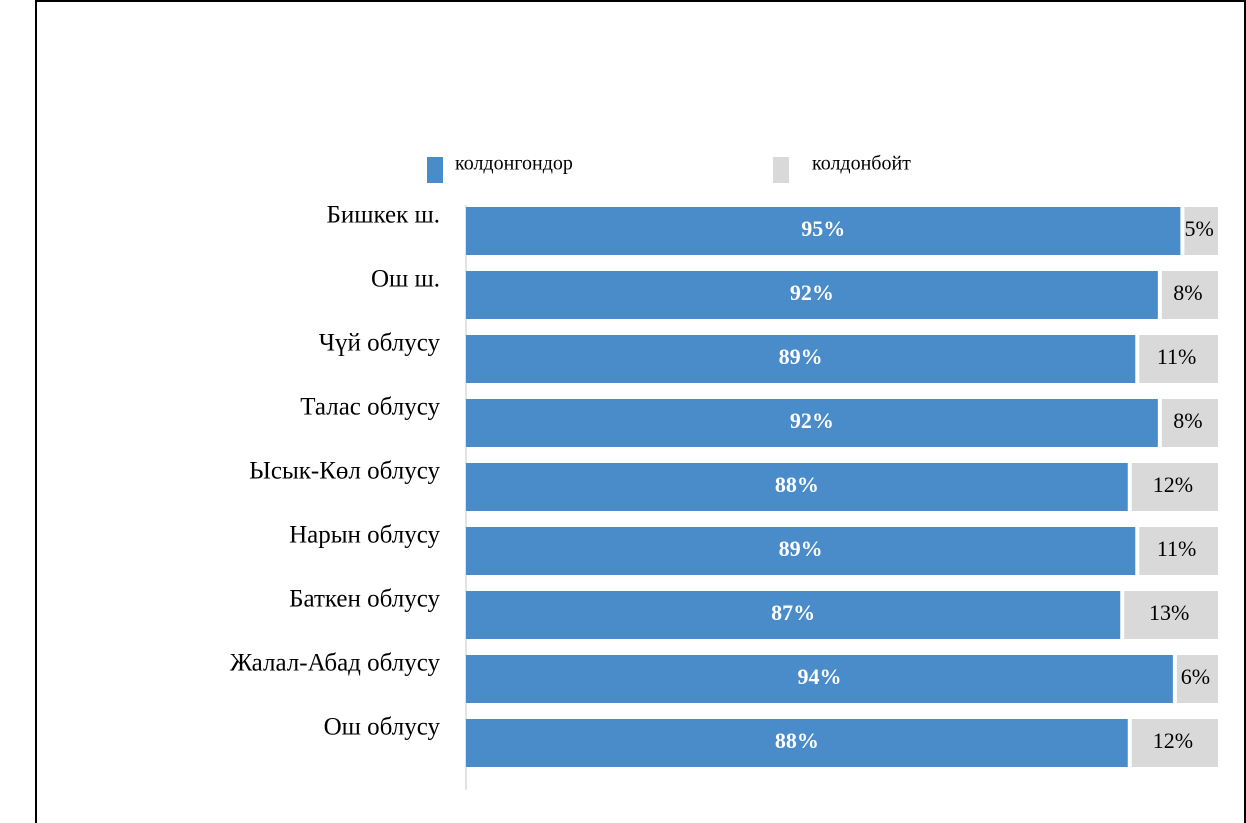 This screenshot has height=823, width=1246. What do you see at coordinates (380, 343) in the screenshot?
I see `category-label: Чүй облусу` at bounding box center [380, 343].